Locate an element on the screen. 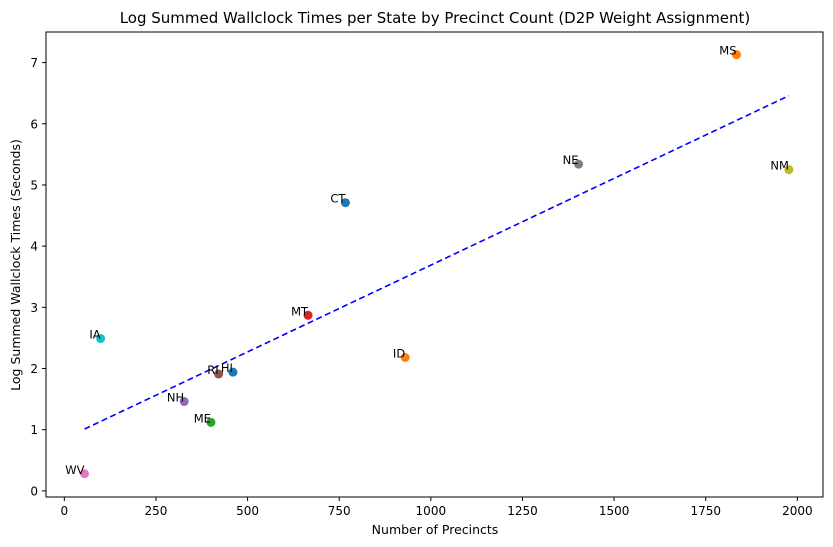 This screenshot has height=547, width=833. y-tick-label: 0 is located at coordinates (34, 491).